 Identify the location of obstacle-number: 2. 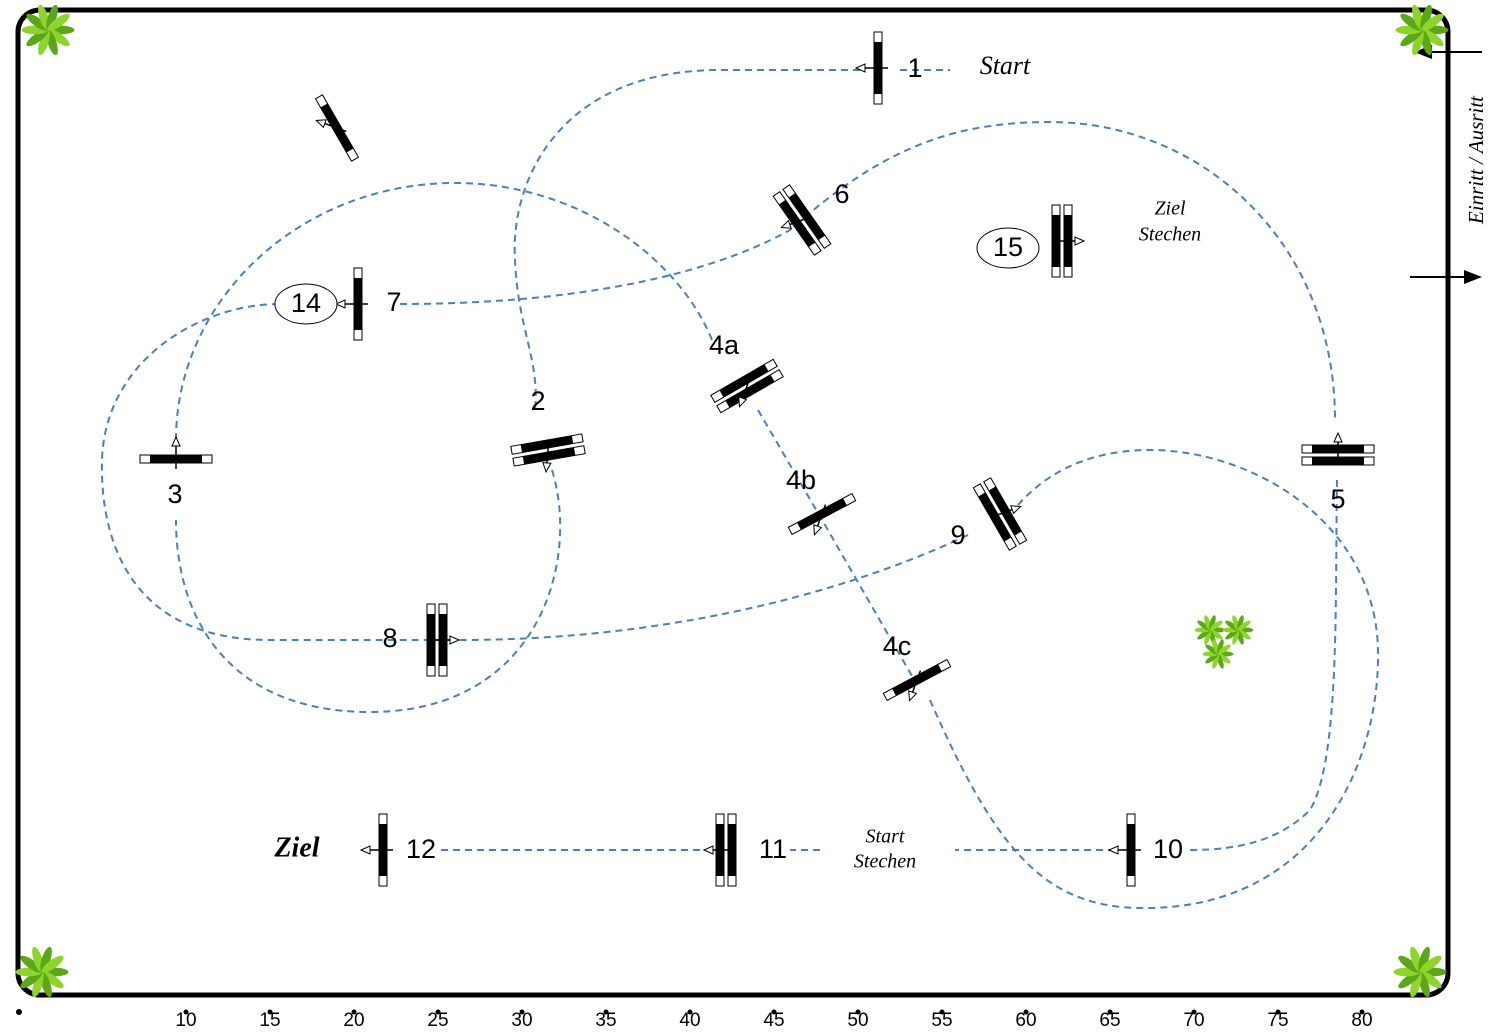
(537, 401).